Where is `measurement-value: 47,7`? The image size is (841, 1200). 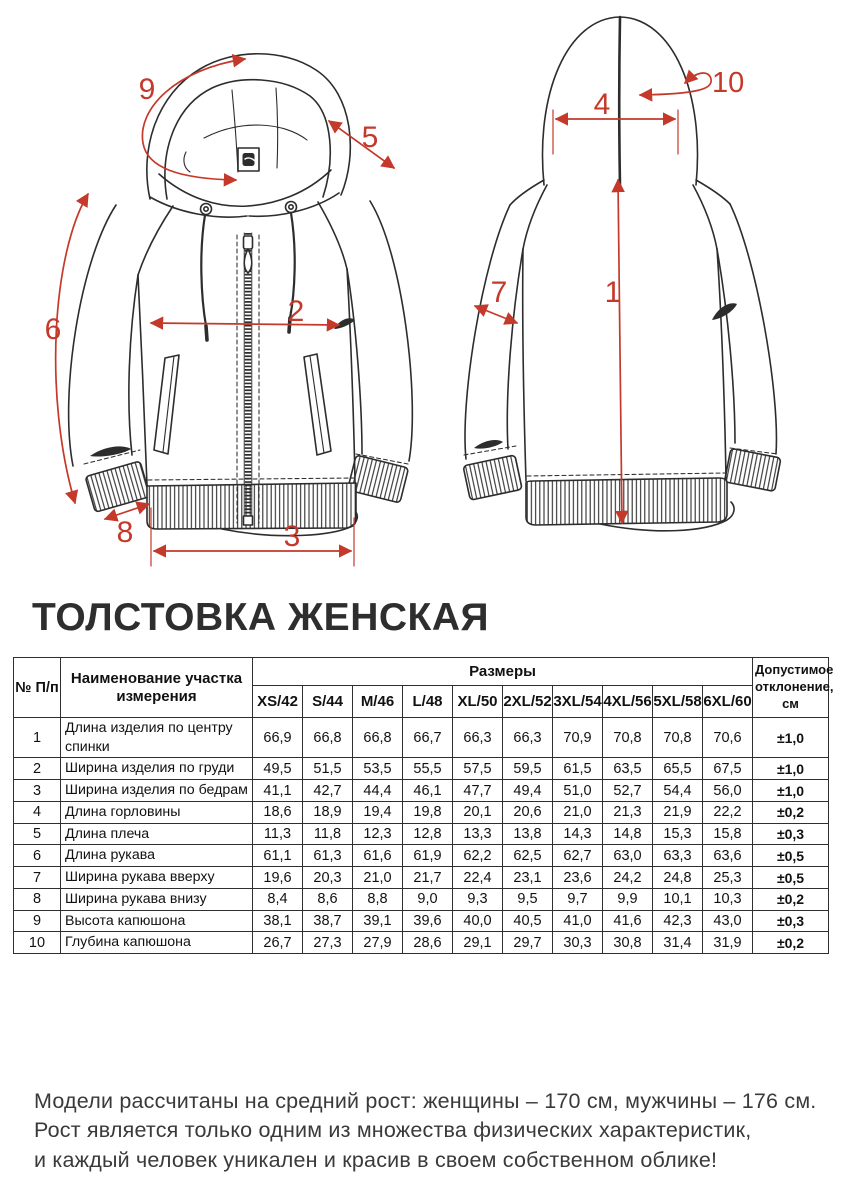 measurement-value: 47,7 is located at coordinates (477, 790).